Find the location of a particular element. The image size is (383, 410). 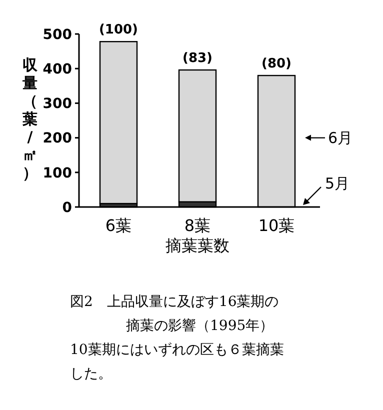

annotation: (80) is located at coordinates (277, 64).